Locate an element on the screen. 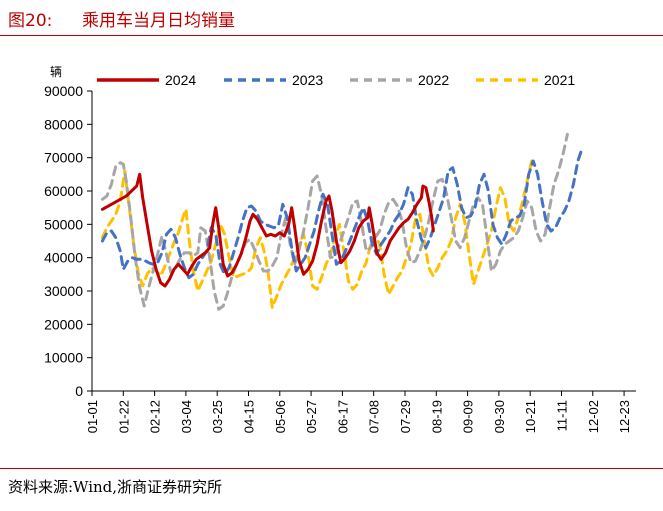 The height and width of the screenshot is (511, 663). series-line-2024 is located at coordinates (267, 230).